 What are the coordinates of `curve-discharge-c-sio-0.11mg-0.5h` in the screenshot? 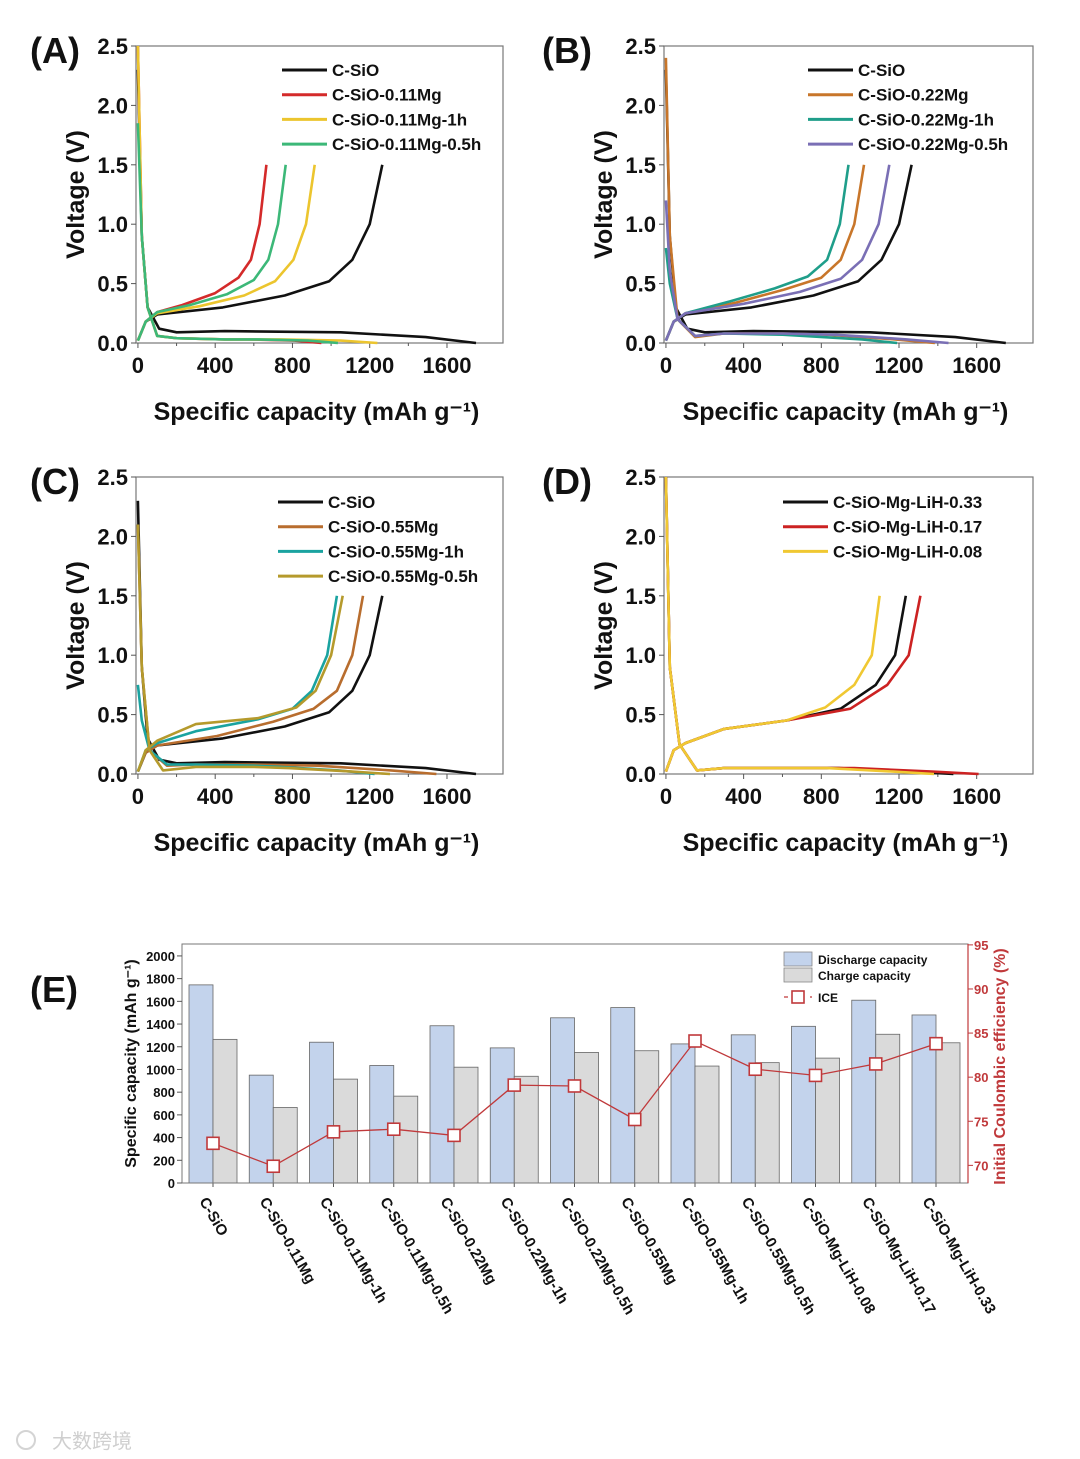 It's located at (237, 234).